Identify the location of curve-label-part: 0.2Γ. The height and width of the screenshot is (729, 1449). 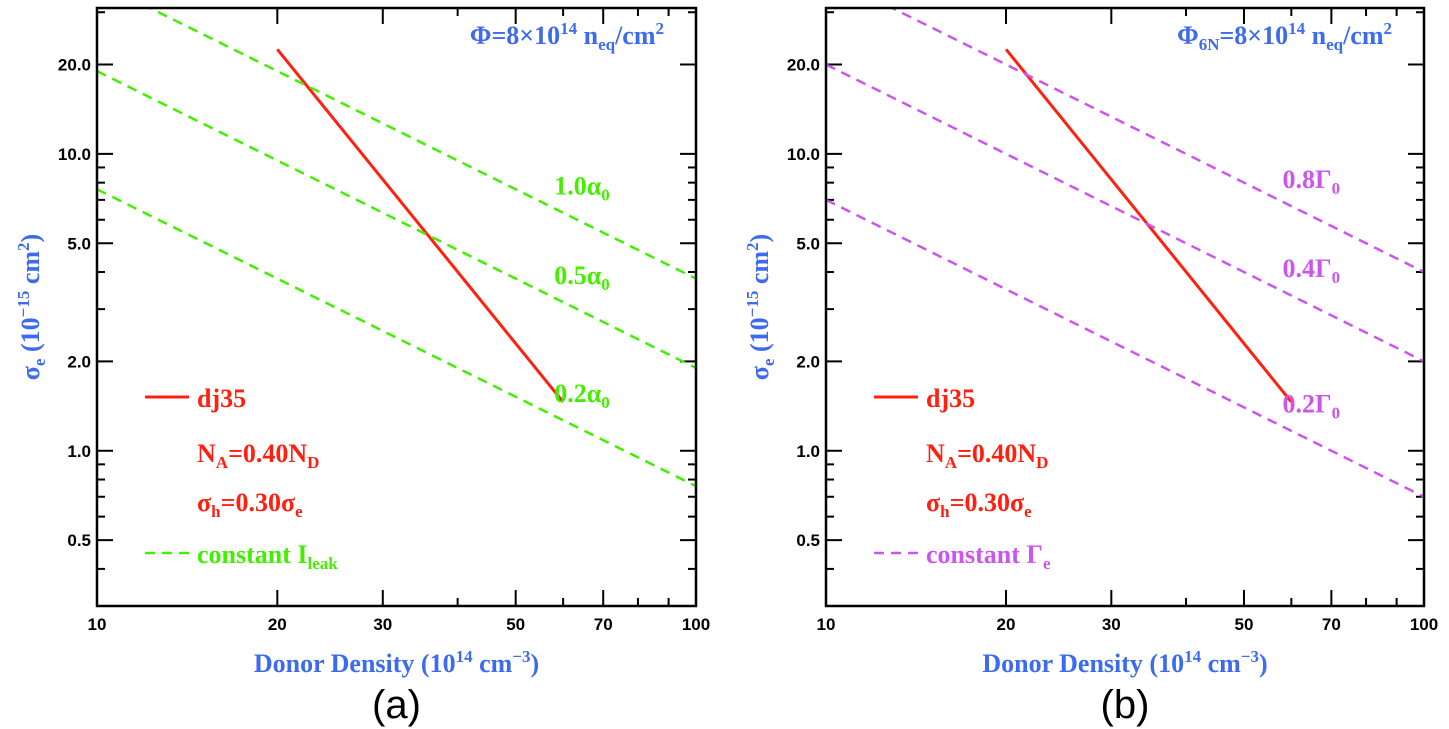
(1307, 404).